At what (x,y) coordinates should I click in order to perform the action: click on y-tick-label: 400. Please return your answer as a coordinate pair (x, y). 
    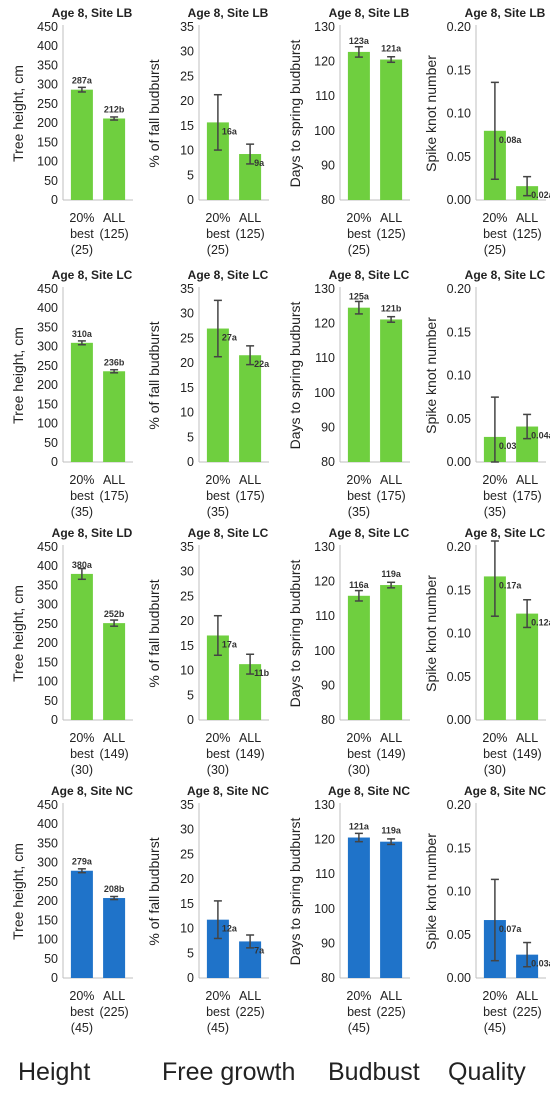
    Looking at the image, I should click on (47, 566).